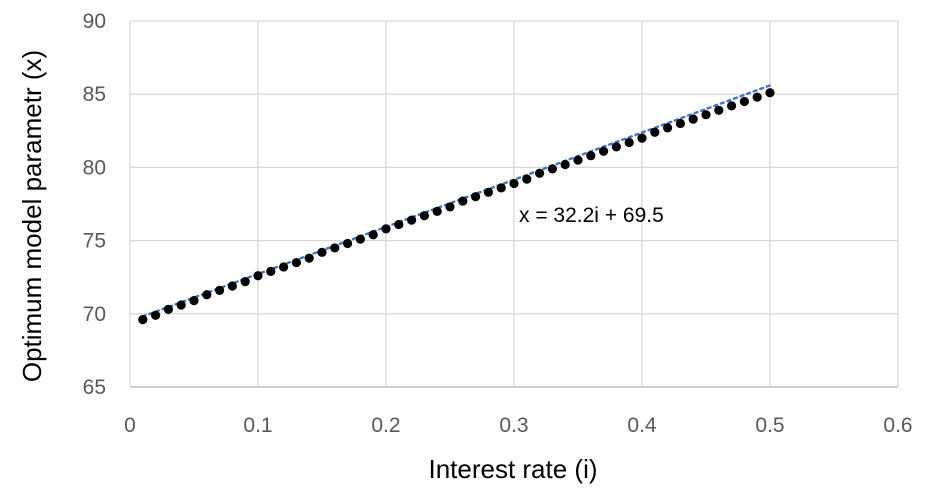 The height and width of the screenshot is (493, 926). Describe the element at coordinates (769, 425) in the screenshot. I see `x-tick-label: 0.5` at that location.